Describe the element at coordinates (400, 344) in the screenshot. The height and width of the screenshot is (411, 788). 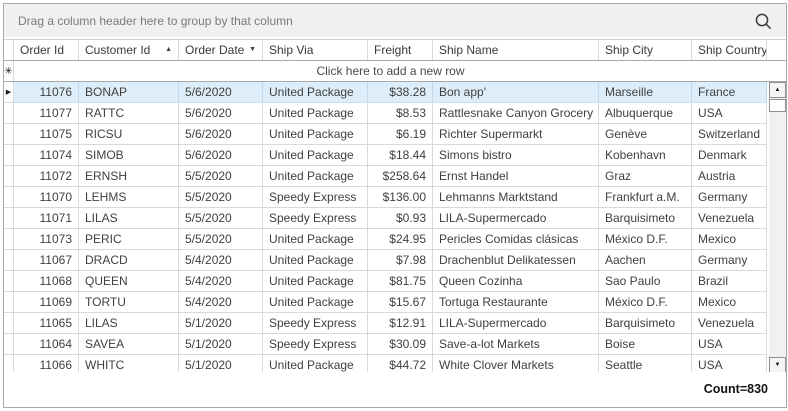
I see `cell-freight: $30.09` at that location.